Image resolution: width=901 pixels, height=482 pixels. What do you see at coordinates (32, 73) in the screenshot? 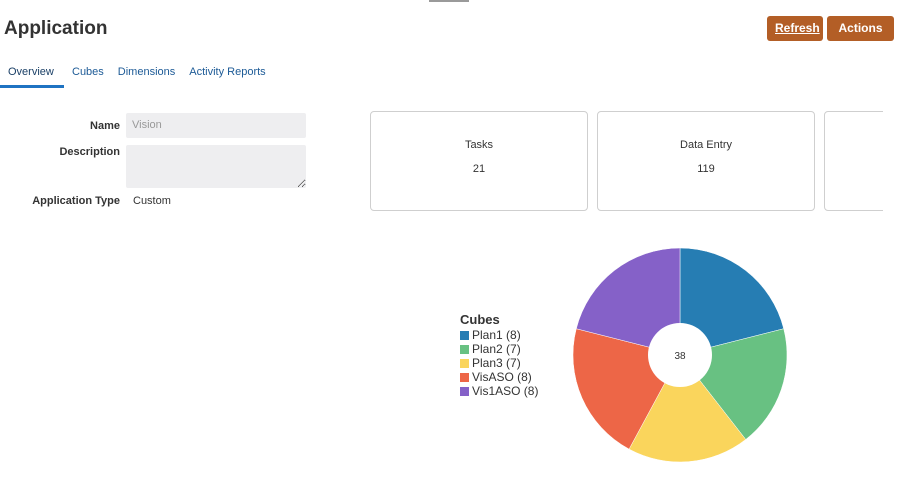
I see `tab-overview: Overview` at bounding box center [32, 73].